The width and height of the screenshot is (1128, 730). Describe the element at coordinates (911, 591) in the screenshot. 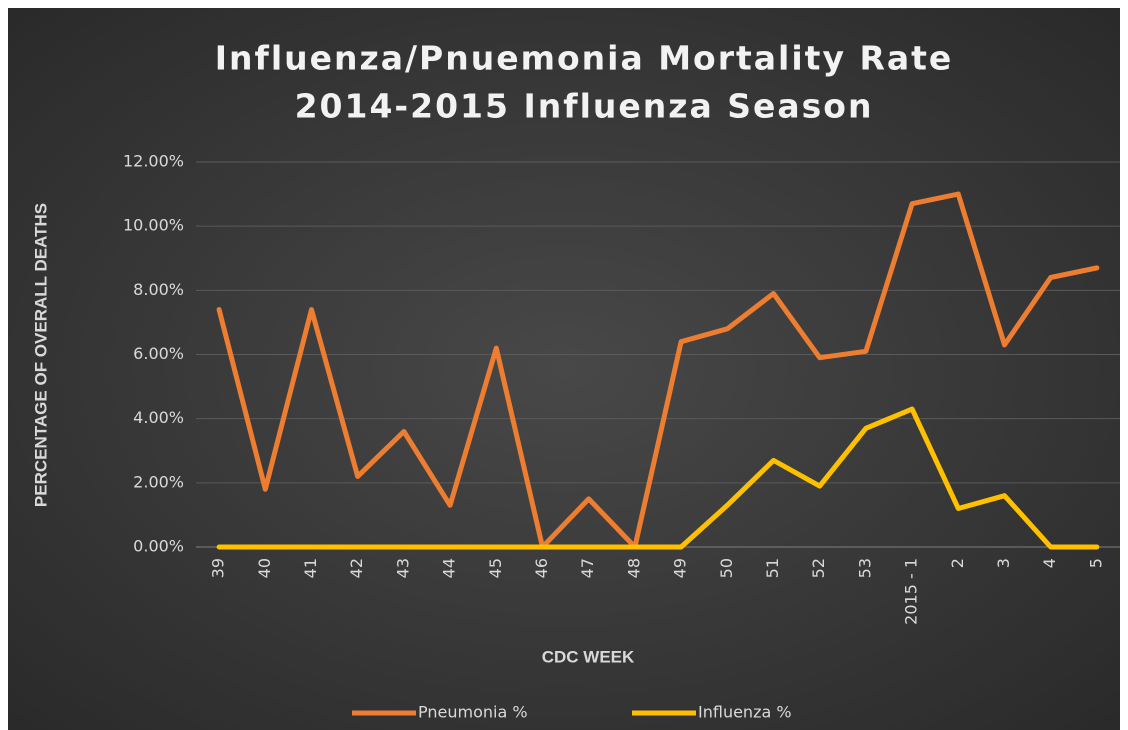

I see `x-tick-label: 2015 - 1` at that location.